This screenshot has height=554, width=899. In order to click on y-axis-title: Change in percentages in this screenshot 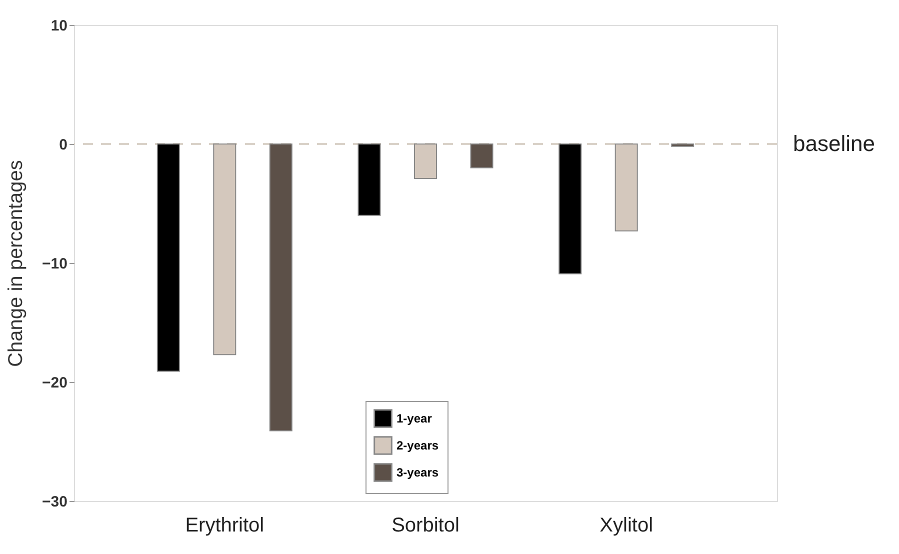, I will do `click(16, 263)`.